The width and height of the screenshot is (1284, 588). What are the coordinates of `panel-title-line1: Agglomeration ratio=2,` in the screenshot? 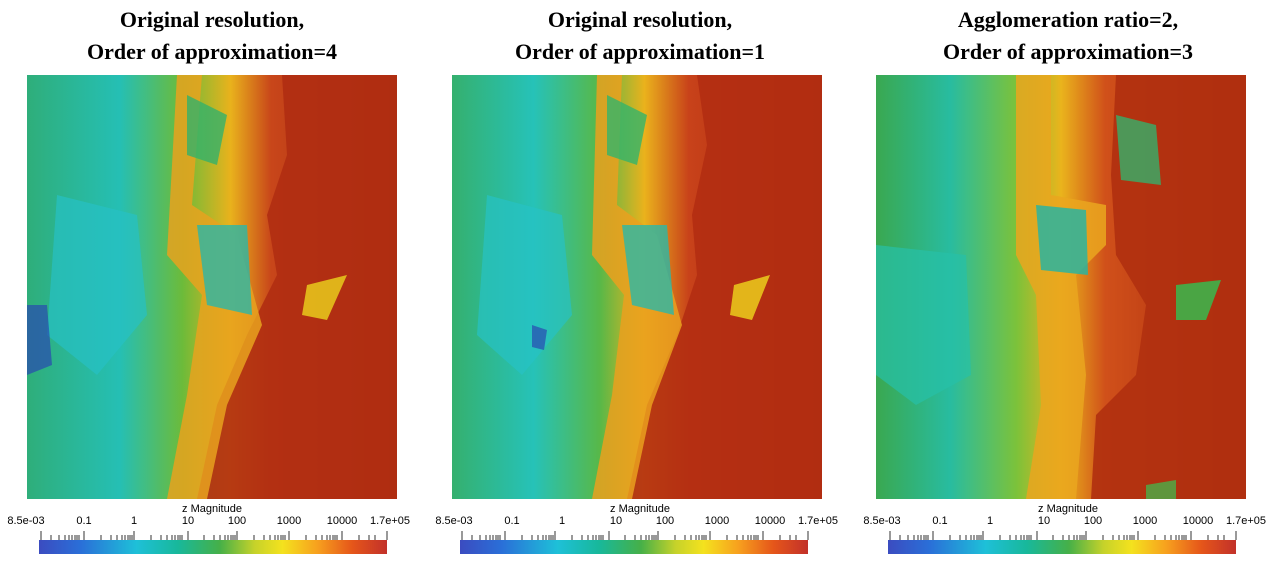 It's located at (1068, 19).